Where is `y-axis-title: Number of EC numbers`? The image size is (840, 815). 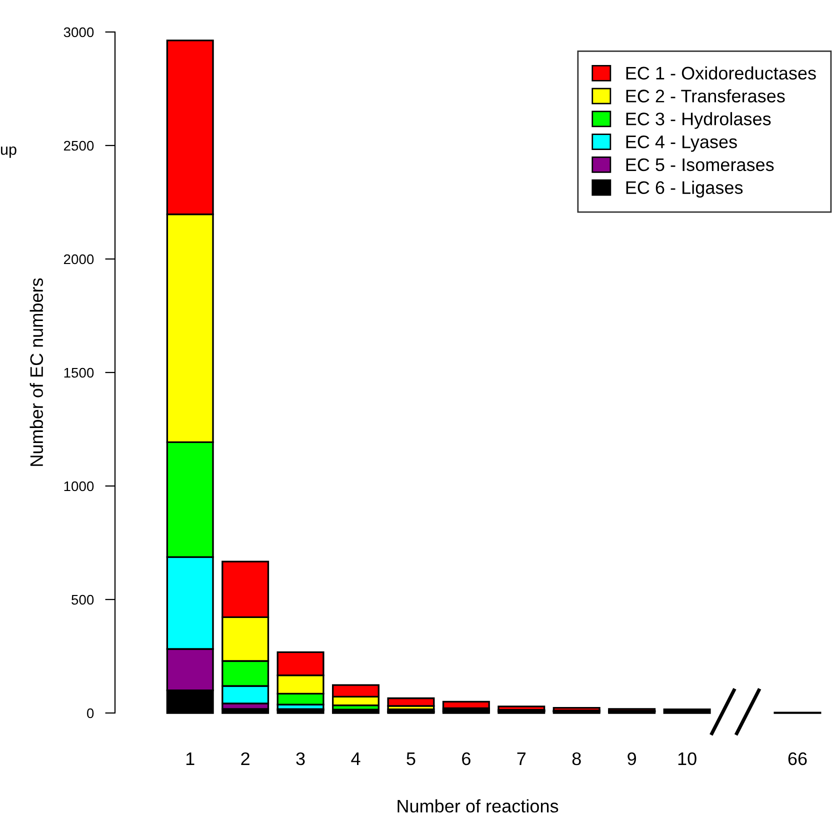
y-axis-title: Number of EC numbers is located at coordinates (37, 372).